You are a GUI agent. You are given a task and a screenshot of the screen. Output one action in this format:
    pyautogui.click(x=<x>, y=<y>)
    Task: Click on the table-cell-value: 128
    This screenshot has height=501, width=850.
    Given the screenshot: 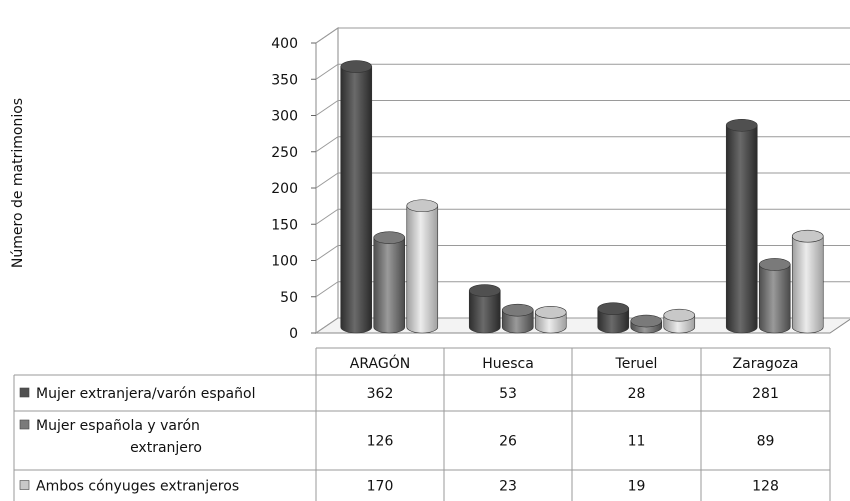 What is the action you would take?
    pyautogui.click(x=765, y=487)
    